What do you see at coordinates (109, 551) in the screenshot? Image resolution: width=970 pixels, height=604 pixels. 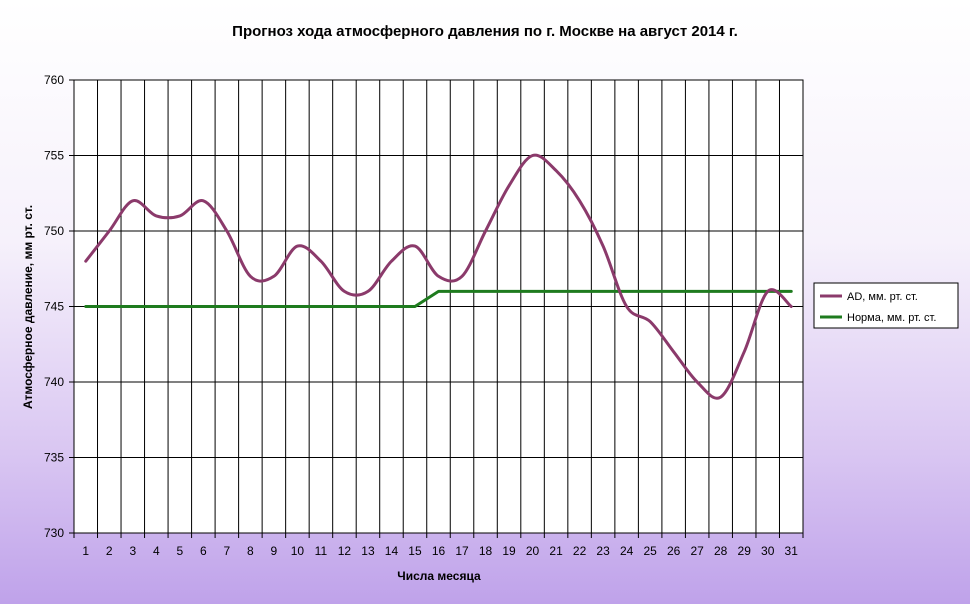 I see `x-tick-label: 2` at bounding box center [109, 551].